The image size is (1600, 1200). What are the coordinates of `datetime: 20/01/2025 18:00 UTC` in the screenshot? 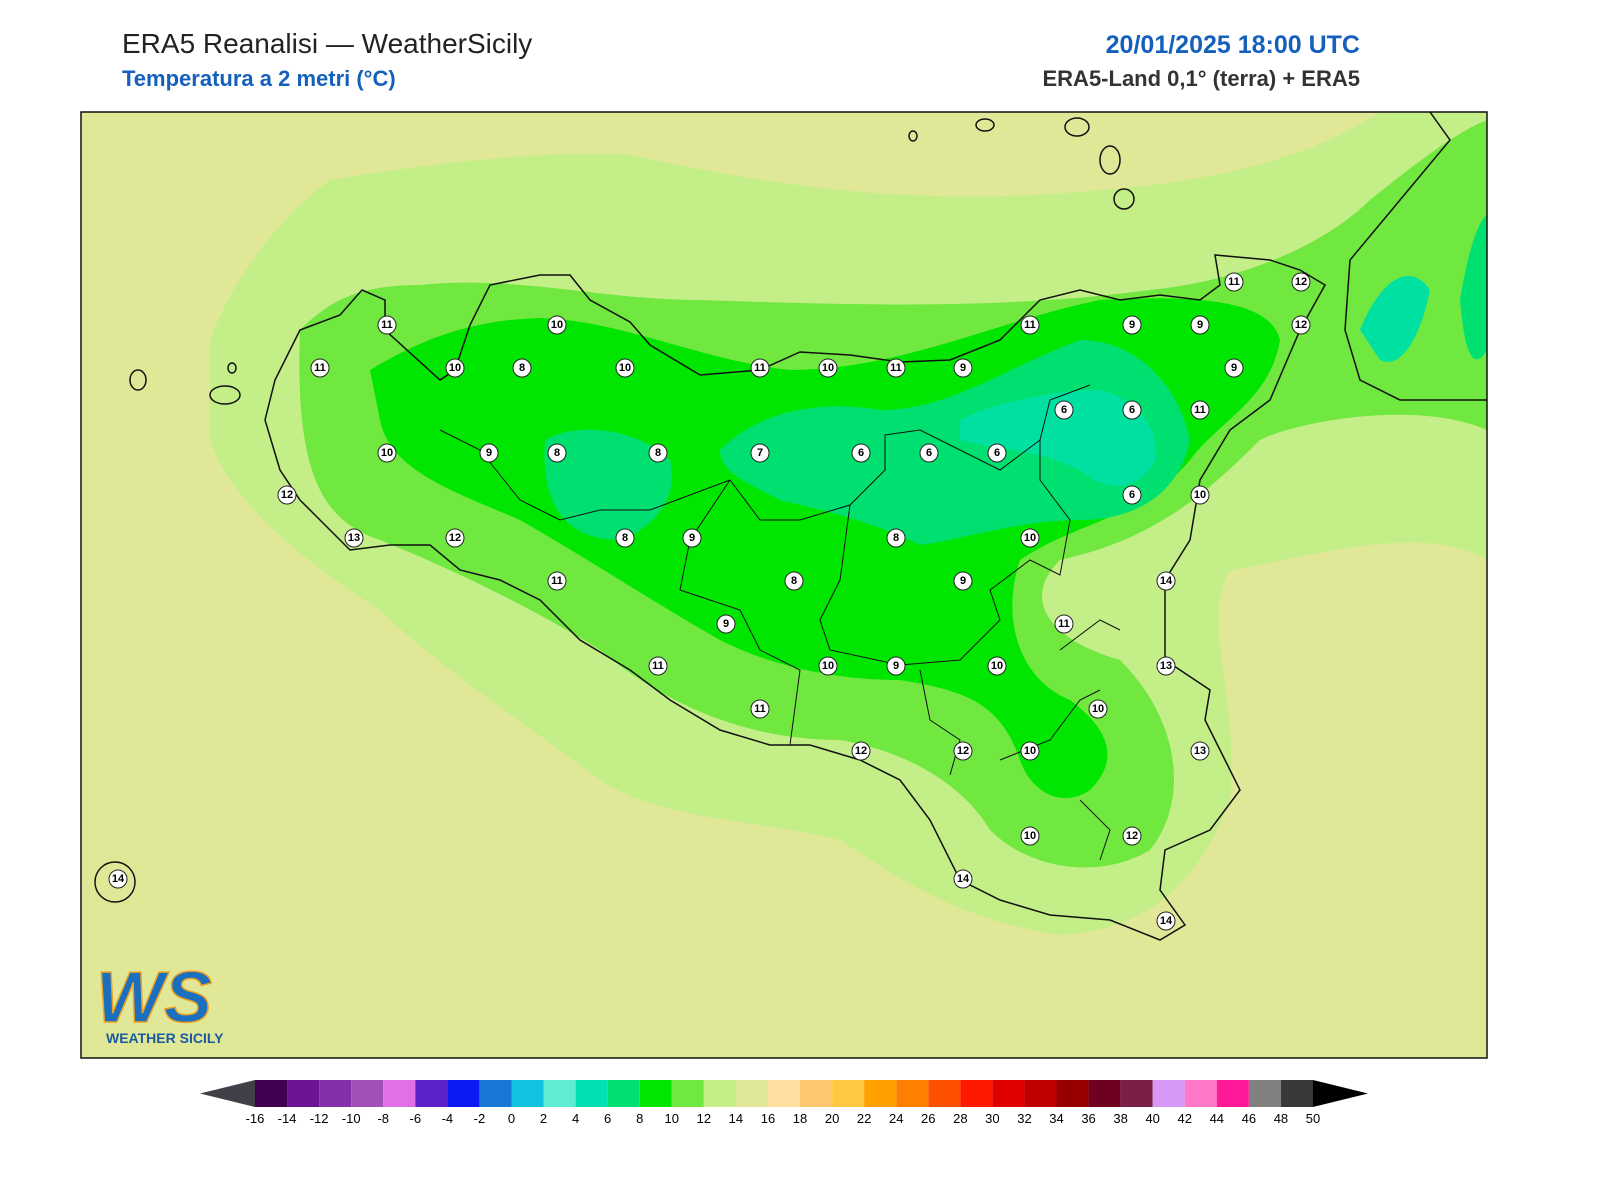 It's located at (1233, 45).